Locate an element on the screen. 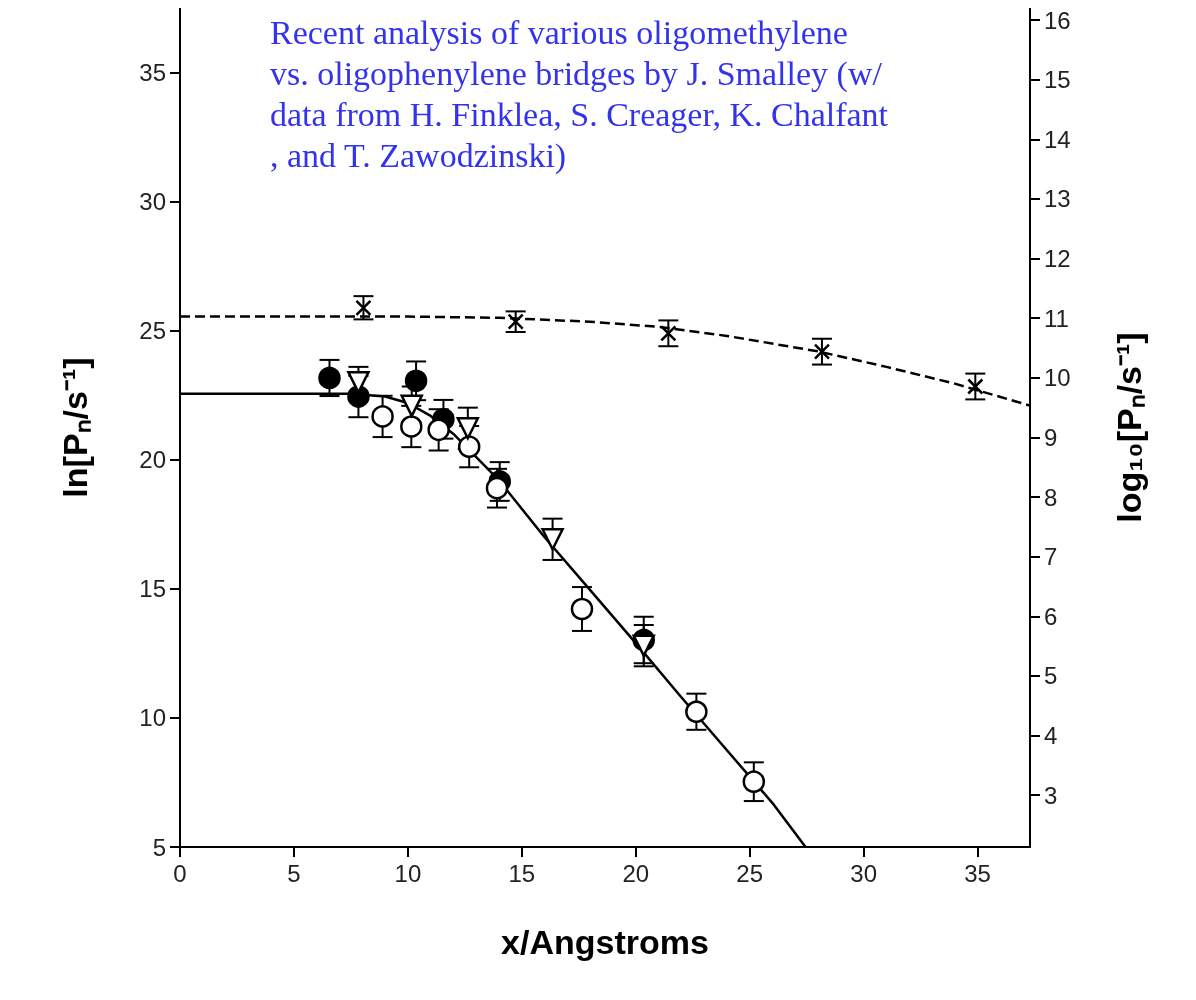  y2-tick-label: 4 is located at coordinates (1051, 735).